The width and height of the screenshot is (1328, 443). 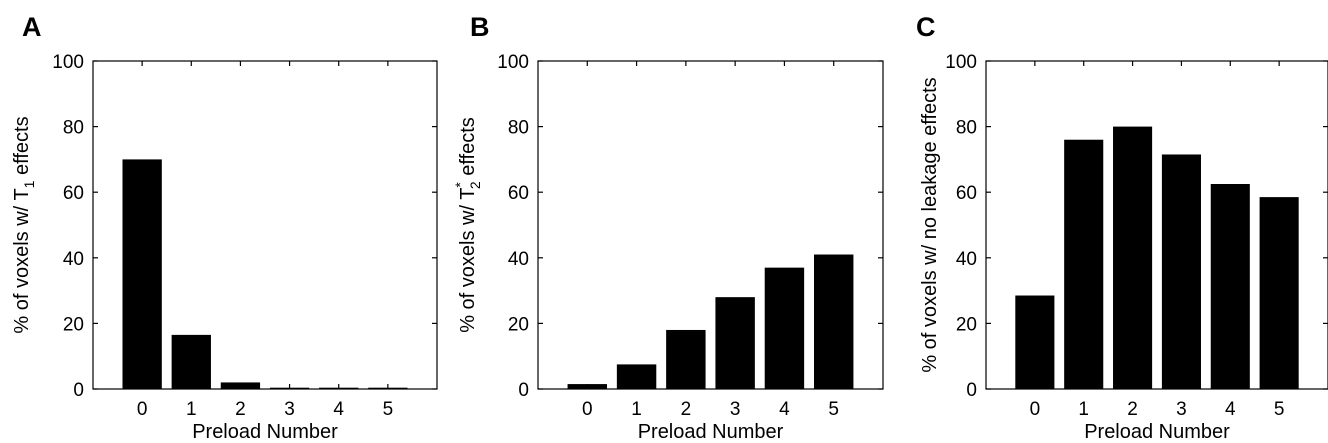 I want to click on panel-letter: B, so click(x=480, y=27).